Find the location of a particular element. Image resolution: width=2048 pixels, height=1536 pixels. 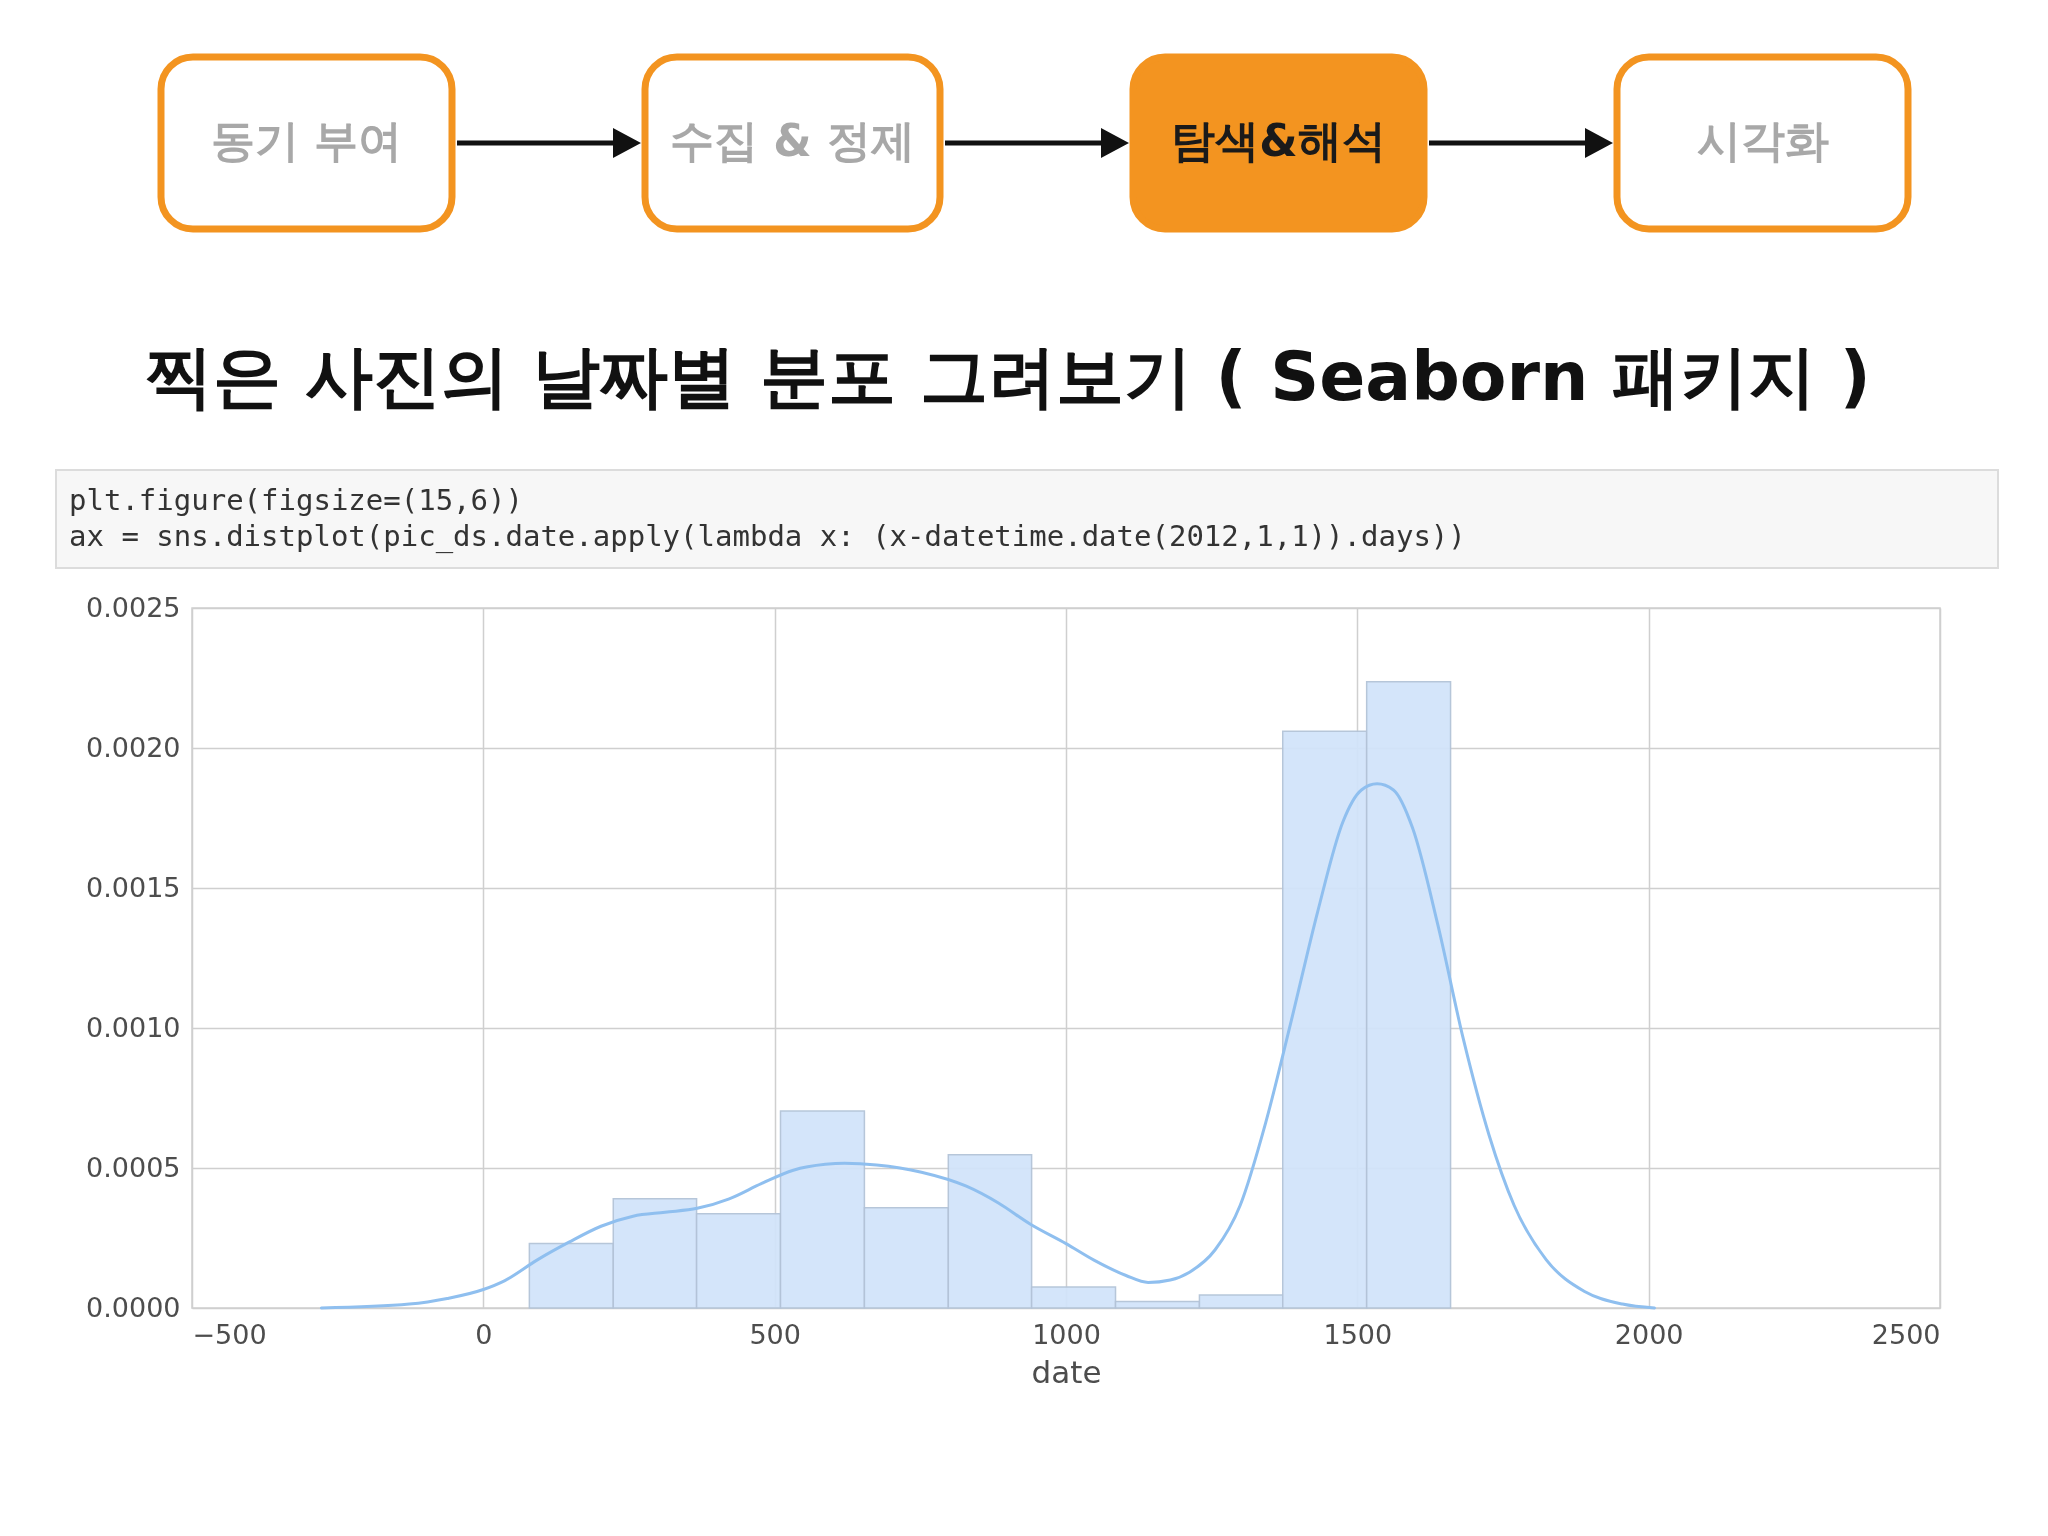

x-tick-label: 1000 is located at coordinates (1066, 1334).